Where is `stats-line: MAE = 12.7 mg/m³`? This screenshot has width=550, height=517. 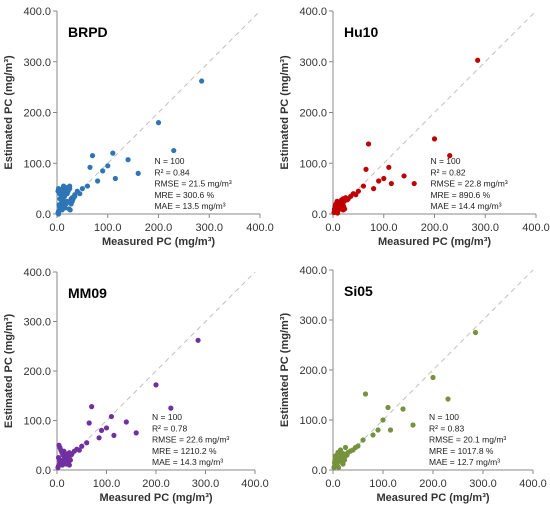 stats-line: MAE = 12.7 mg/m³ is located at coordinates (464, 462).